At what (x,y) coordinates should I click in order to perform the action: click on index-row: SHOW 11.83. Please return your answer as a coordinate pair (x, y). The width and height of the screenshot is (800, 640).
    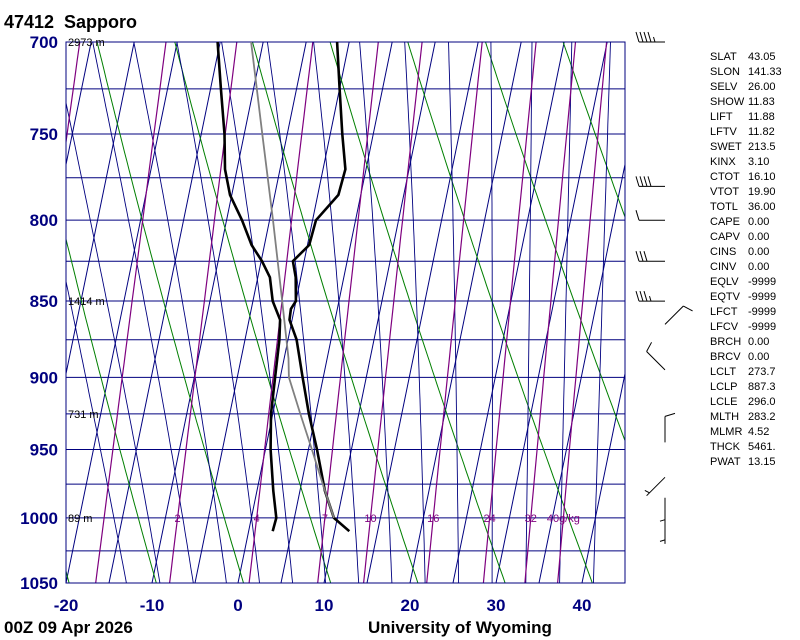
    Looking at the image, I should click on (755, 102).